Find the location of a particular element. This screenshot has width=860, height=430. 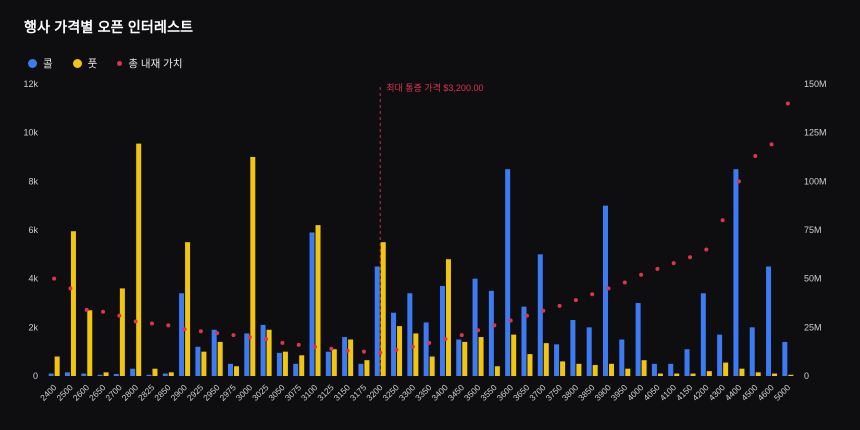

legend-item-intrinsic: 총 내재 가치 is located at coordinates (149, 63).